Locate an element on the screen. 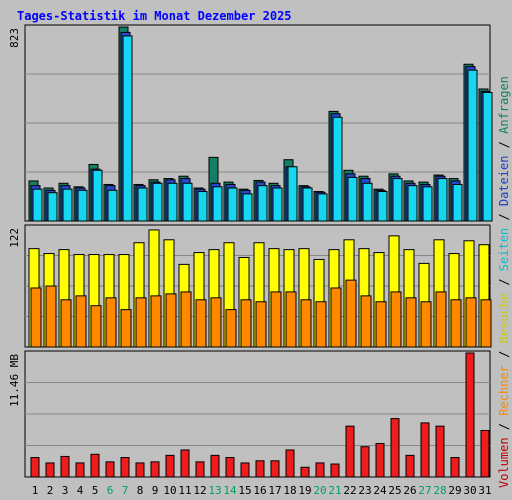  x-tick-label-day-31: 31 is located at coordinates (484, 490).